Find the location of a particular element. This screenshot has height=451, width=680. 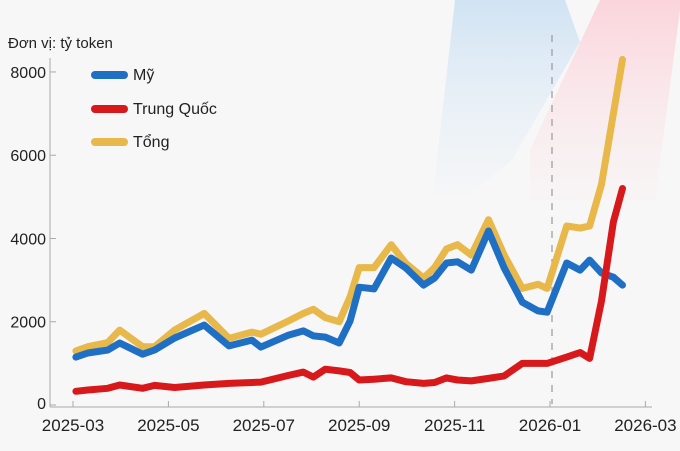

legend: Mỹ Trung Quốc Tổng is located at coordinates (154, 109).